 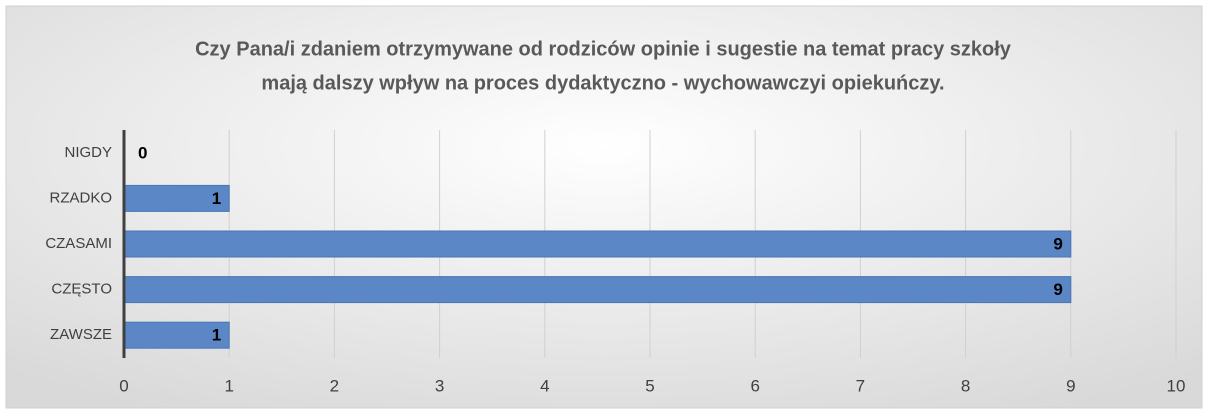 I want to click on x-tick-label: 2, so click(x=334, y=385).